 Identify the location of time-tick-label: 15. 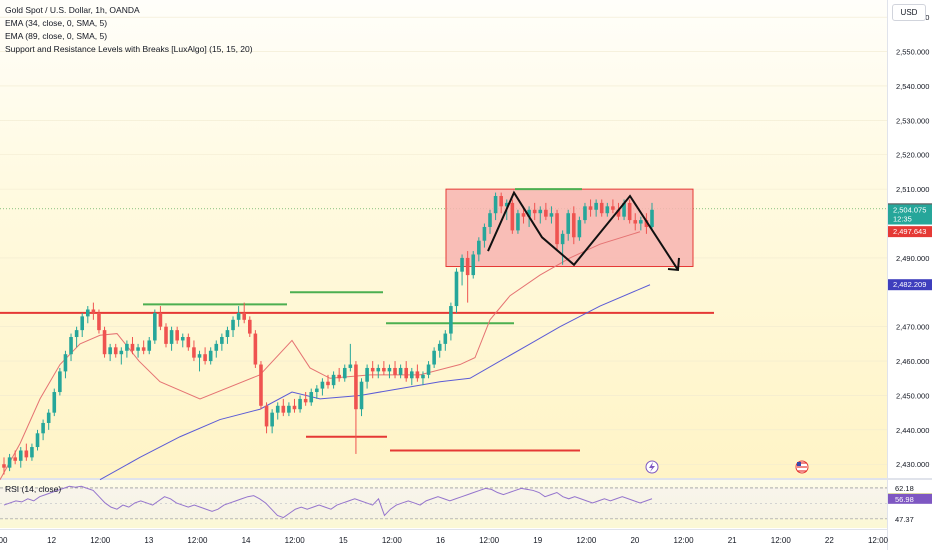
(343, 540).